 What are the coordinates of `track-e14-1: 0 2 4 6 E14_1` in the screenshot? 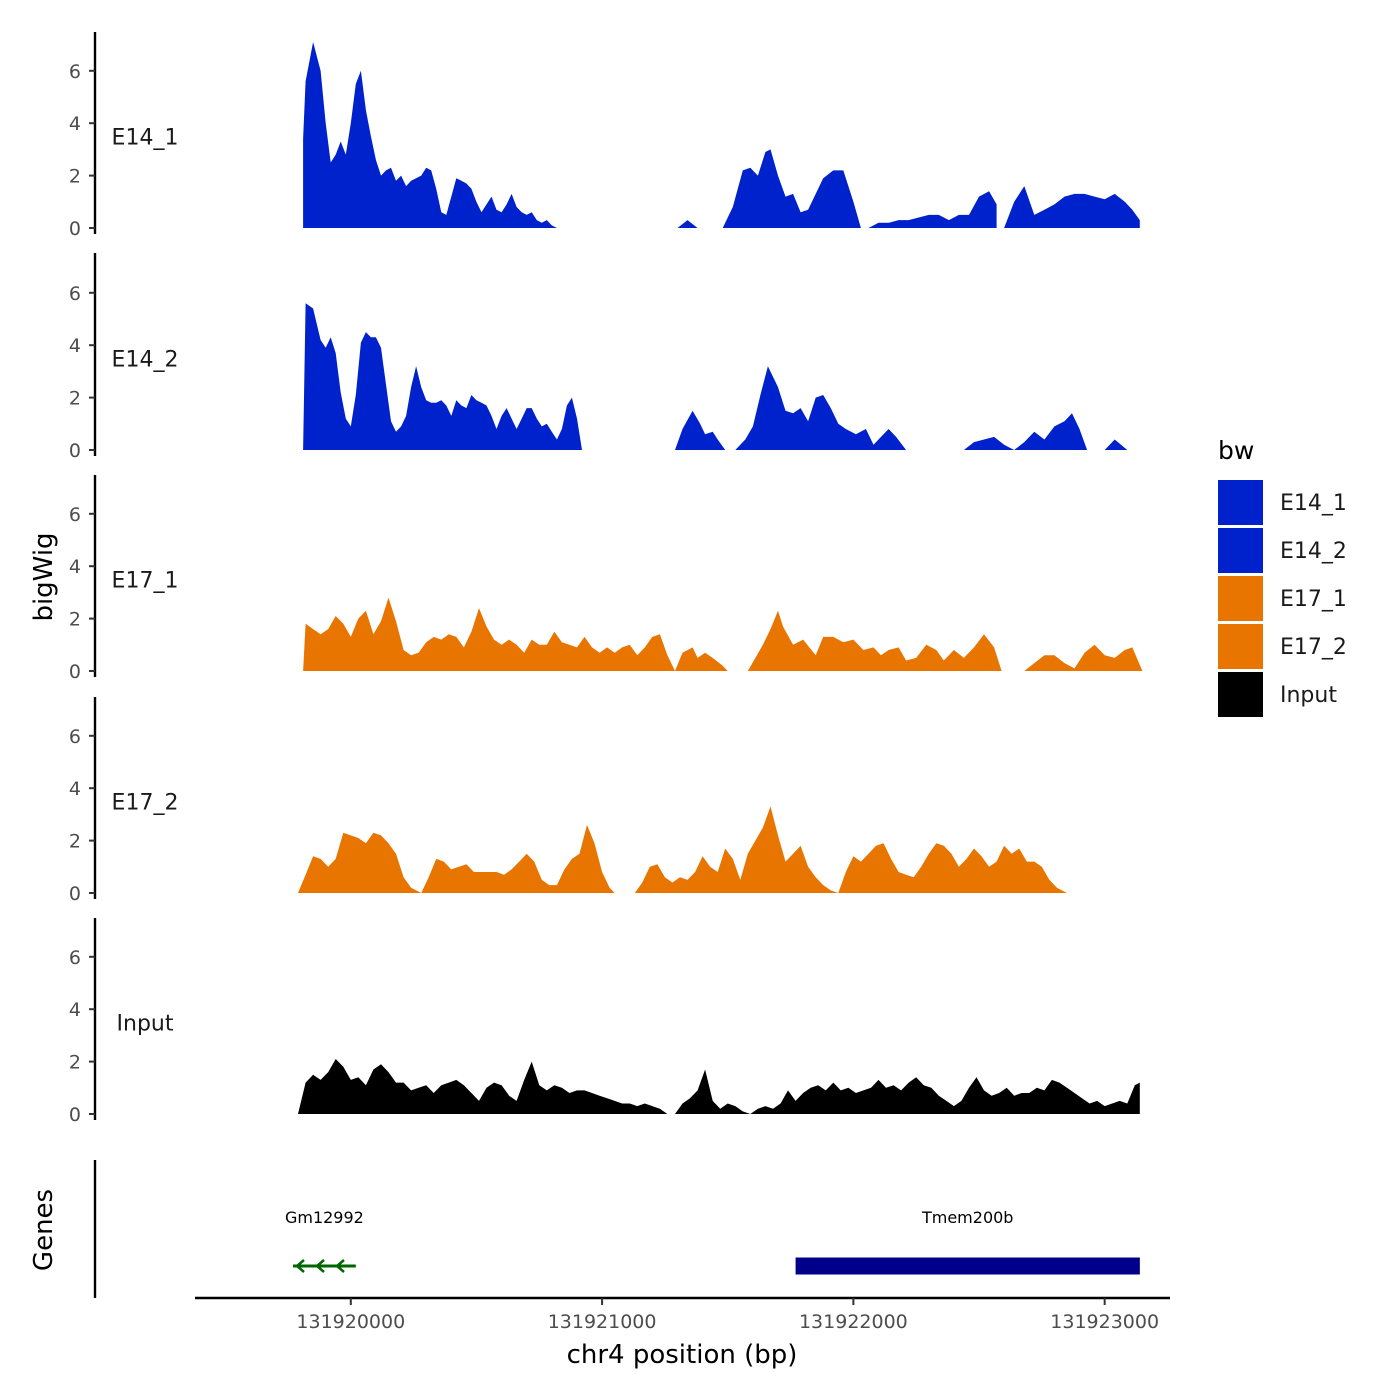 It's located at (604, 136).